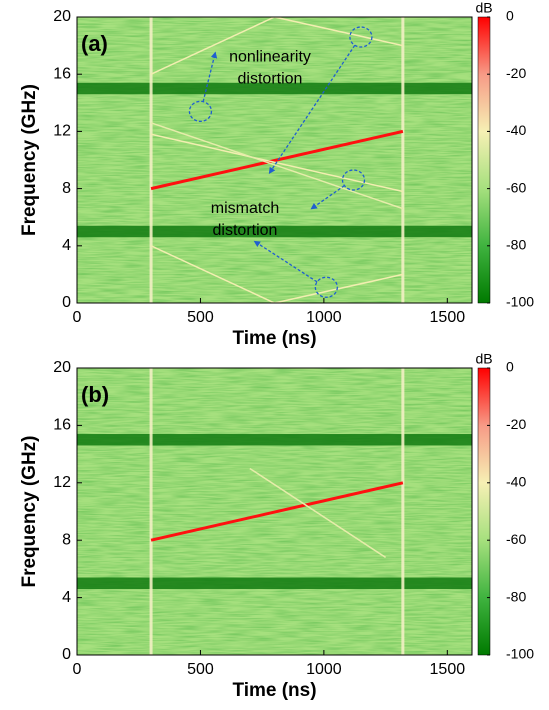 The width and height of the screenshot is (549, 710). I want to click on panel-label: (b), so click(95, 394).